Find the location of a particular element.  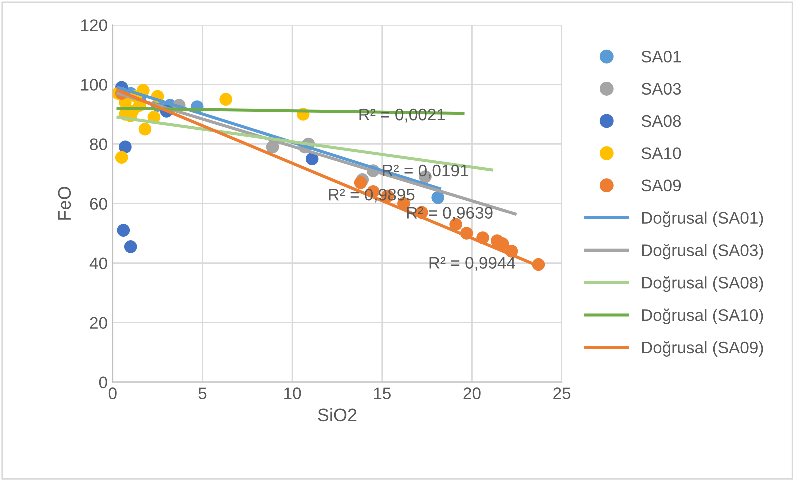

legend-label: SA03 is located at coordinates (662, 89).